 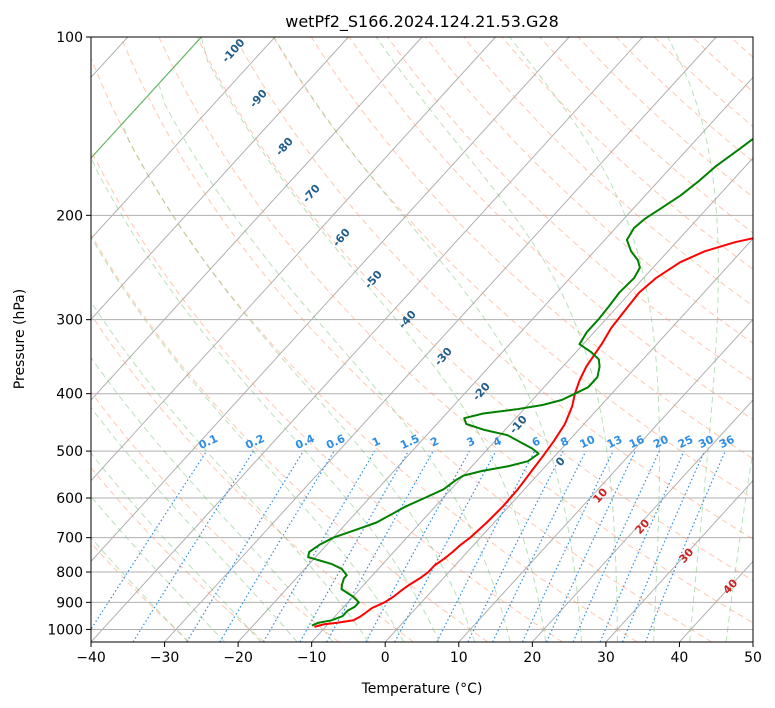 I want to click on mixing-ratio-label: 20, so click(x=661, y=442).